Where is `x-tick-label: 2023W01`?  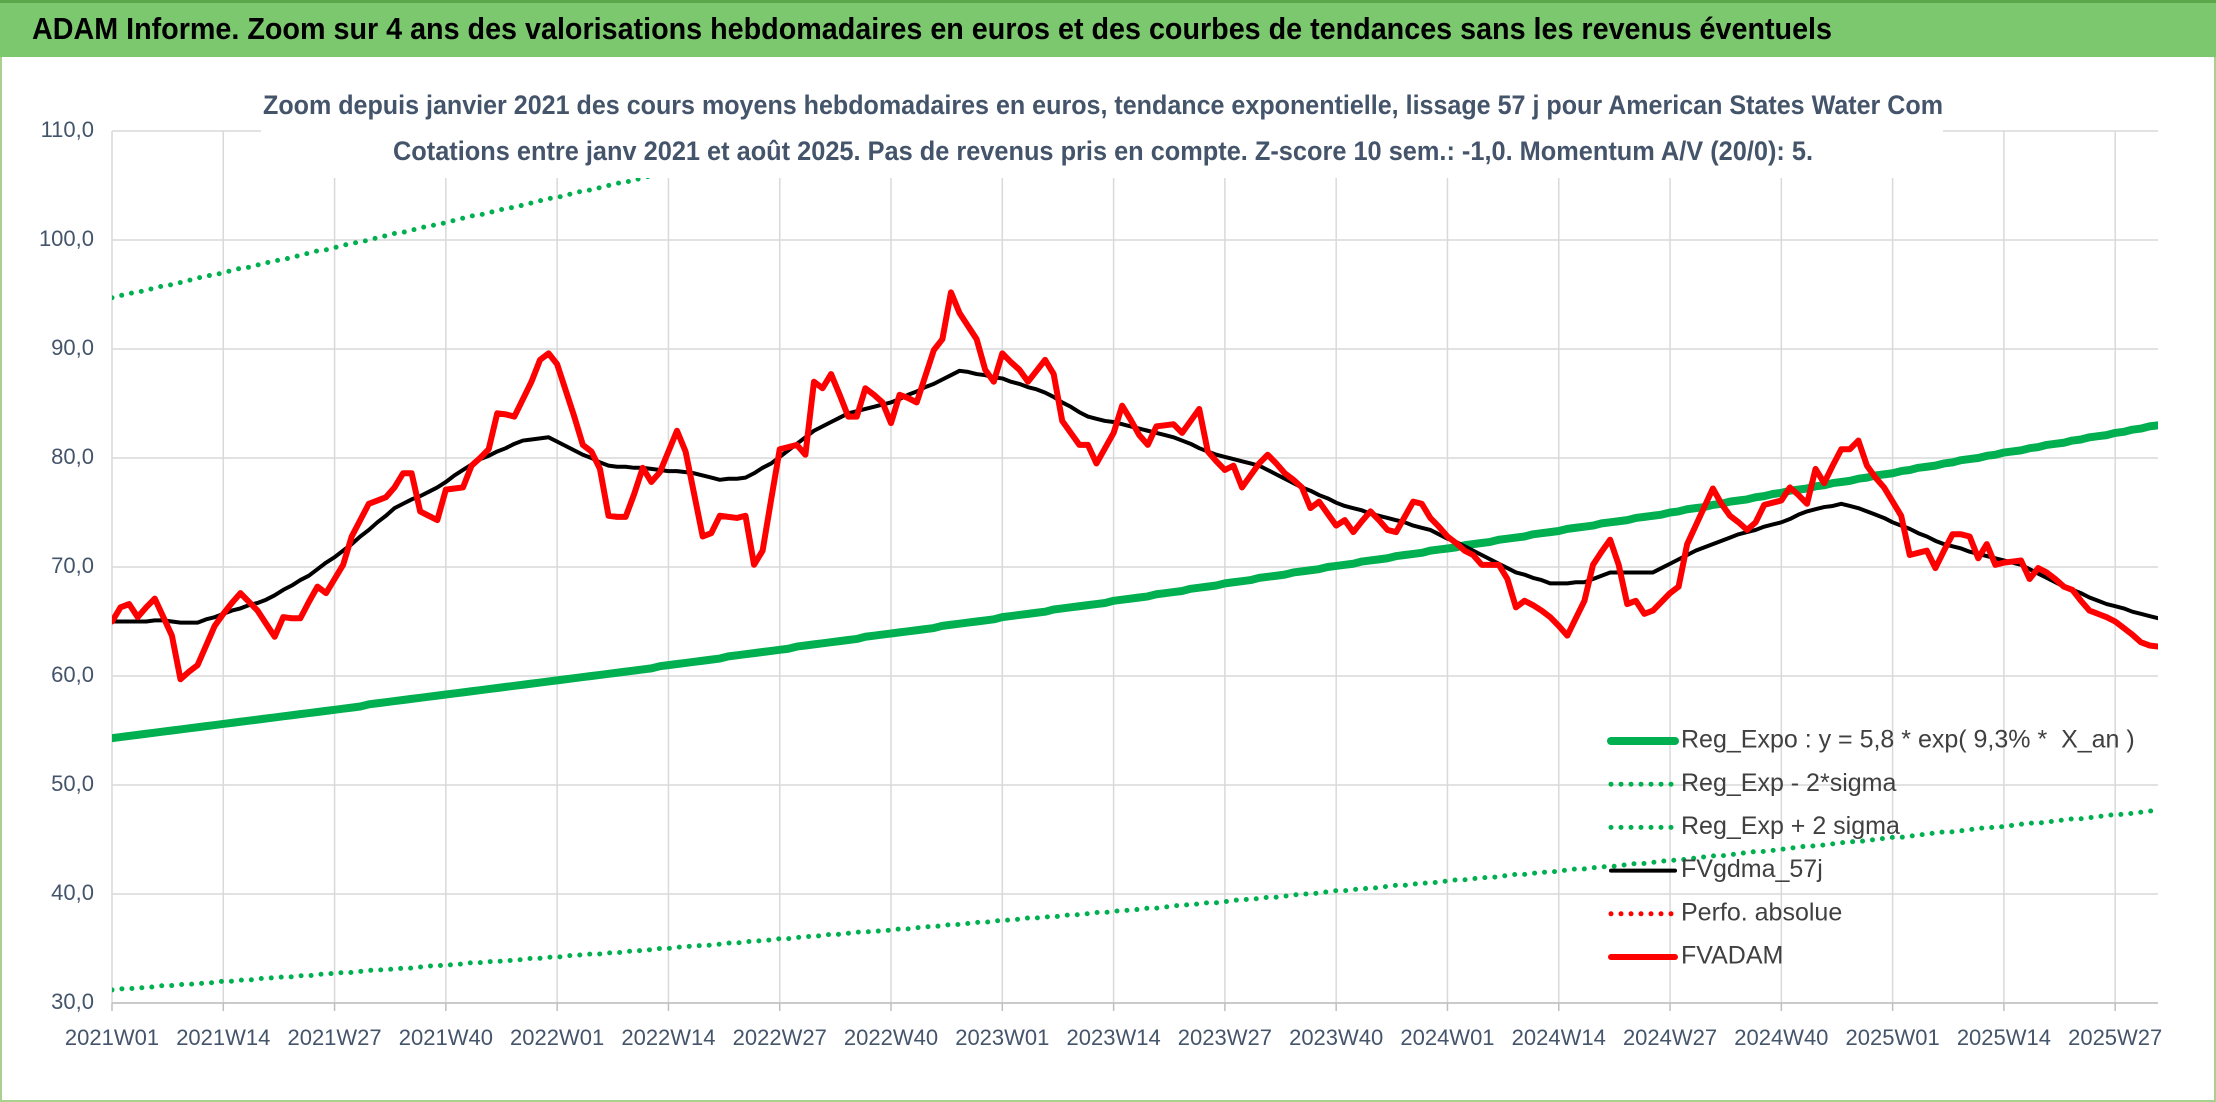 x-tick-label: 2023W01 is located at coordinates (1002, 1037).